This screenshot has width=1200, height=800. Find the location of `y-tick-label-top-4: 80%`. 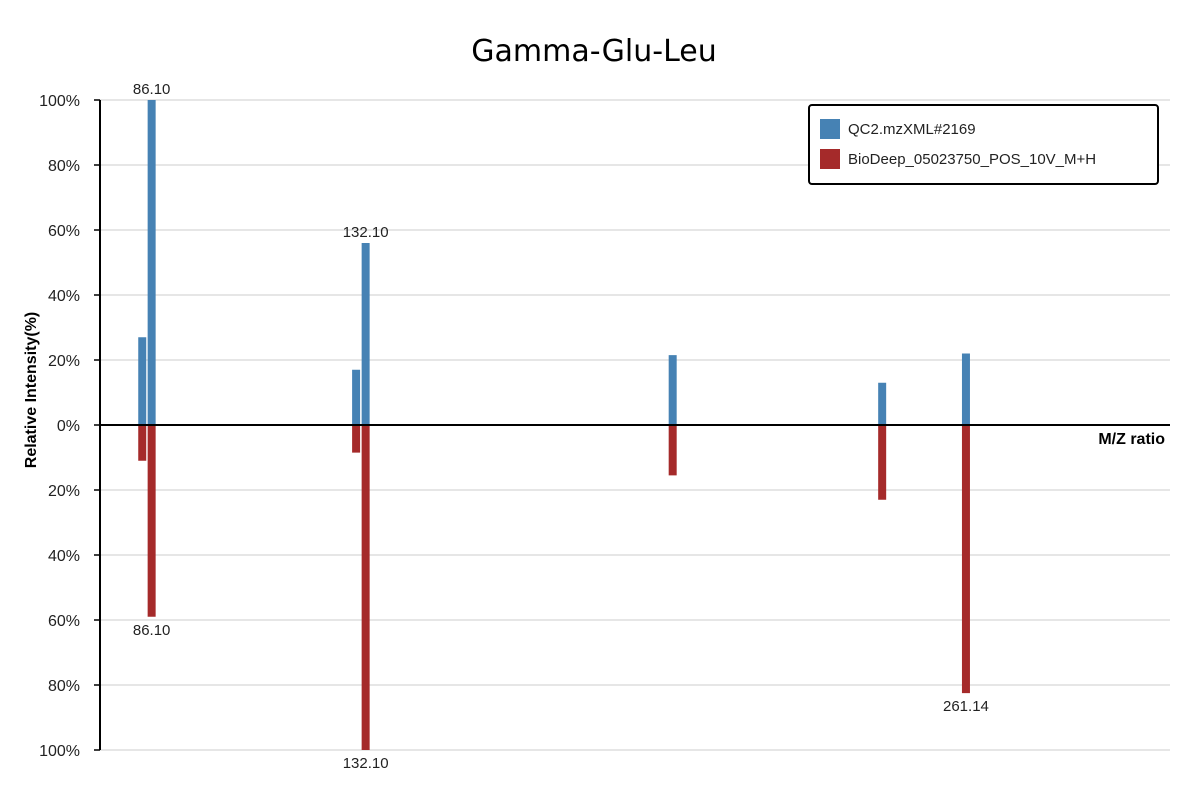

y-tick-label-top-4: 80% is located at coordinates (64, 166).